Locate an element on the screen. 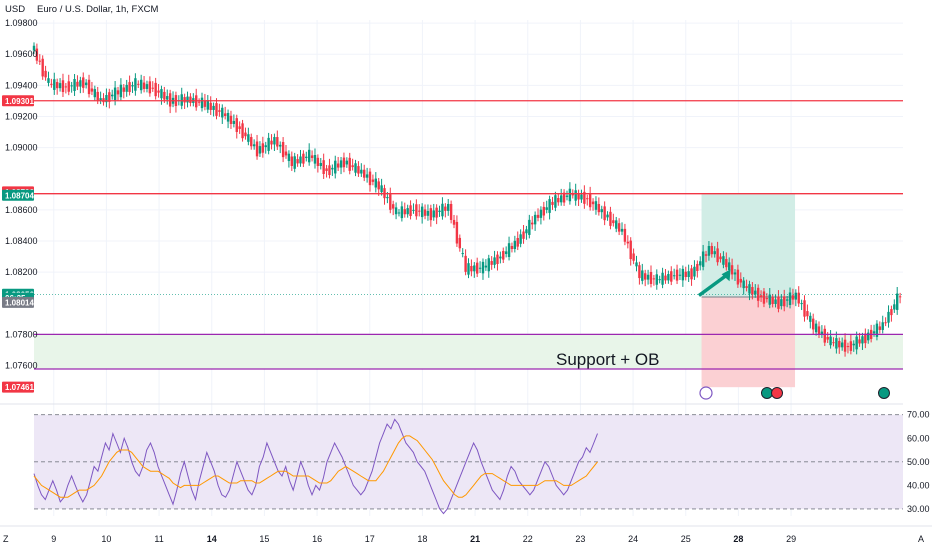  price-tick-label: 1.08200 is located at coordinates (21, 272).